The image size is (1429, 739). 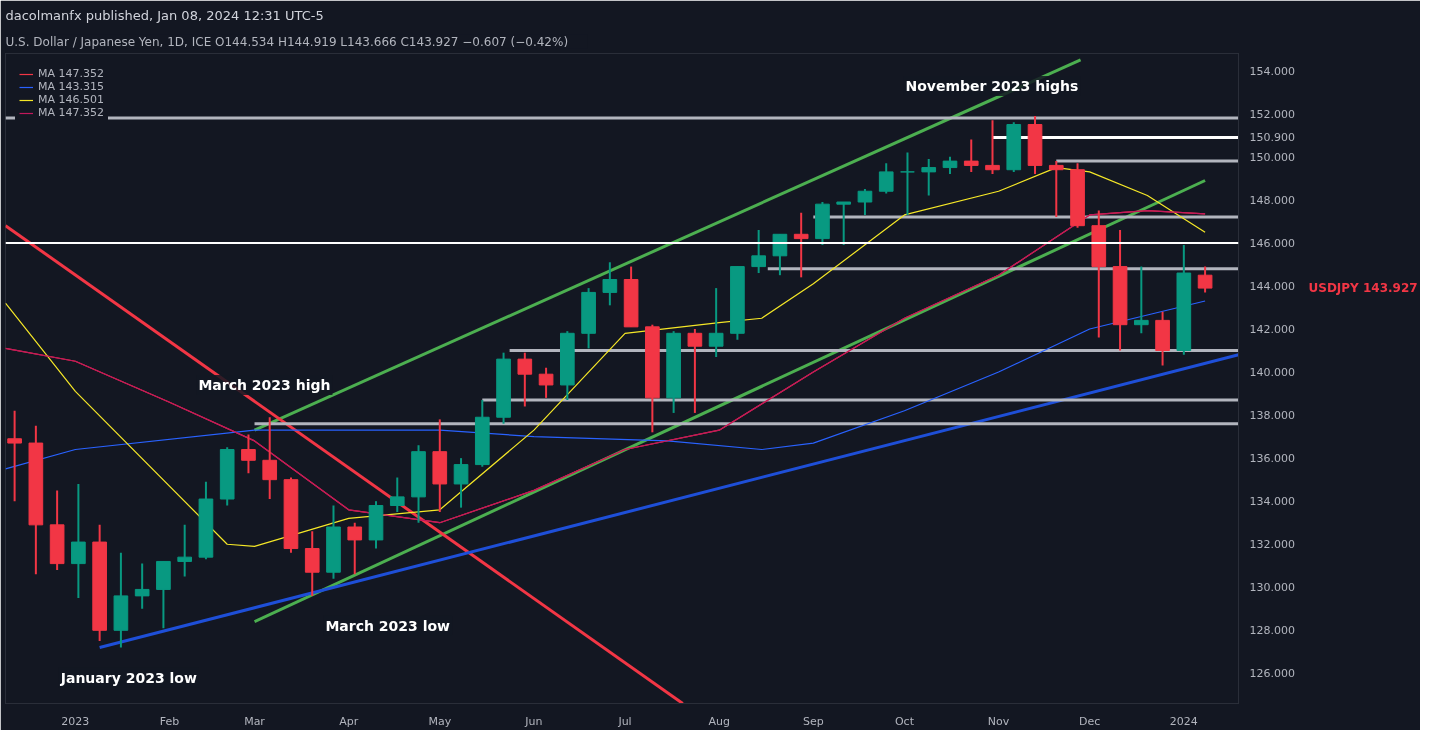 I want to click on annotation: January 2023 low, so click(x=128, y=677).